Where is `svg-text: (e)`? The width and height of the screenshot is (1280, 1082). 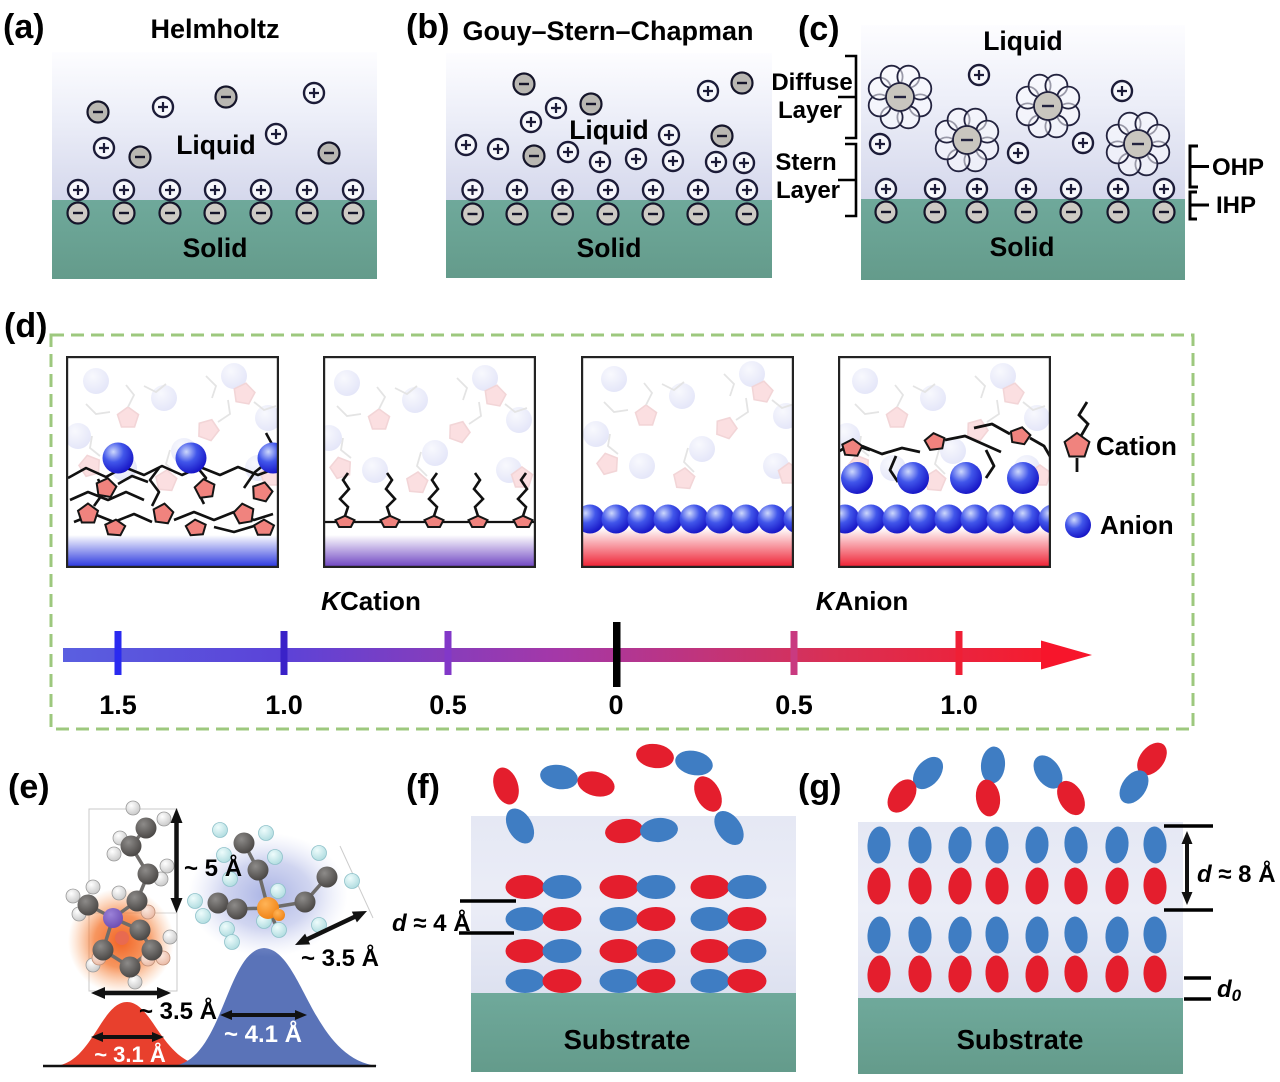 svg-text: (e) is located at coordinates (29, 787).